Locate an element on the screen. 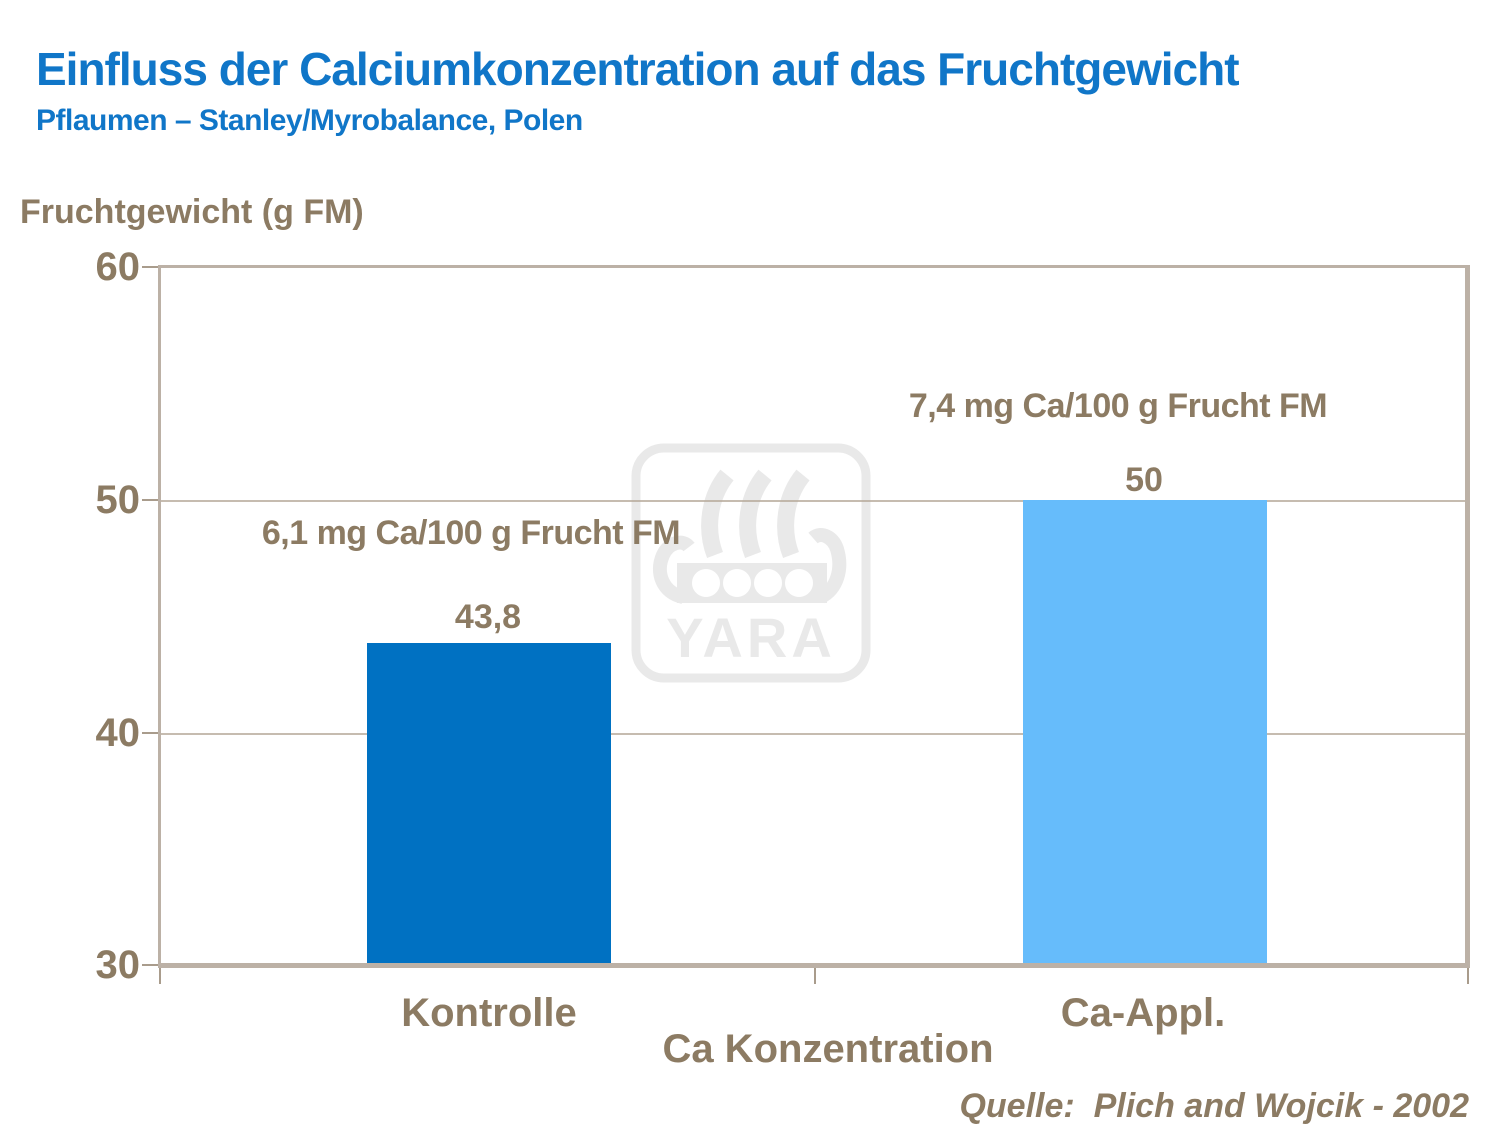 Image resolution: width=1500 pixels, height=1125 pixels. yara-logo-watermark: YARA is located at coordinates (751, 563).